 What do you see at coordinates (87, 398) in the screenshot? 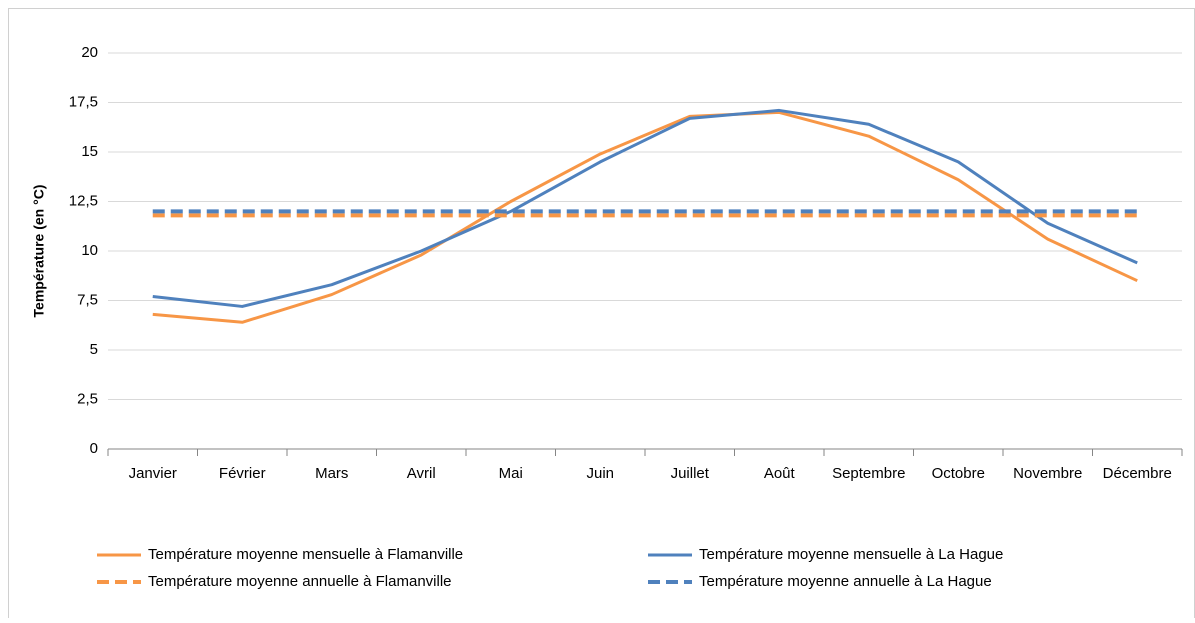
I see `y-tick-label: 2,5` at bounding box center [87, 398].